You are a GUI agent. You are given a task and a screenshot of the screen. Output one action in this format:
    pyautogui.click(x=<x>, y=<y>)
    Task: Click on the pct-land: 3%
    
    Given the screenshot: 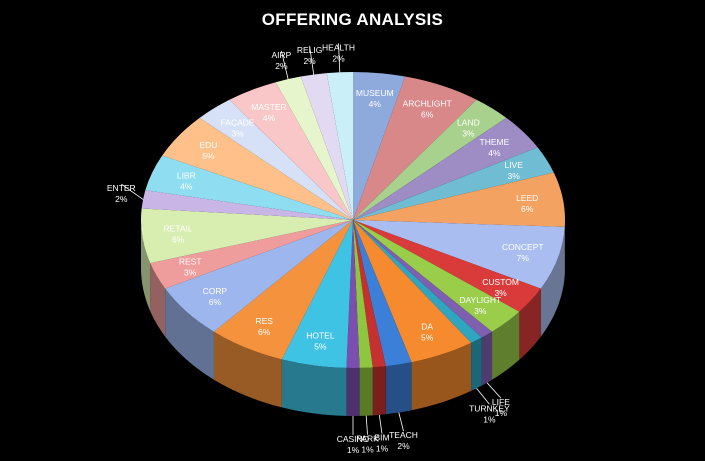 What is the action you would take?
    pyautogui.click(x=468, y=133)
    